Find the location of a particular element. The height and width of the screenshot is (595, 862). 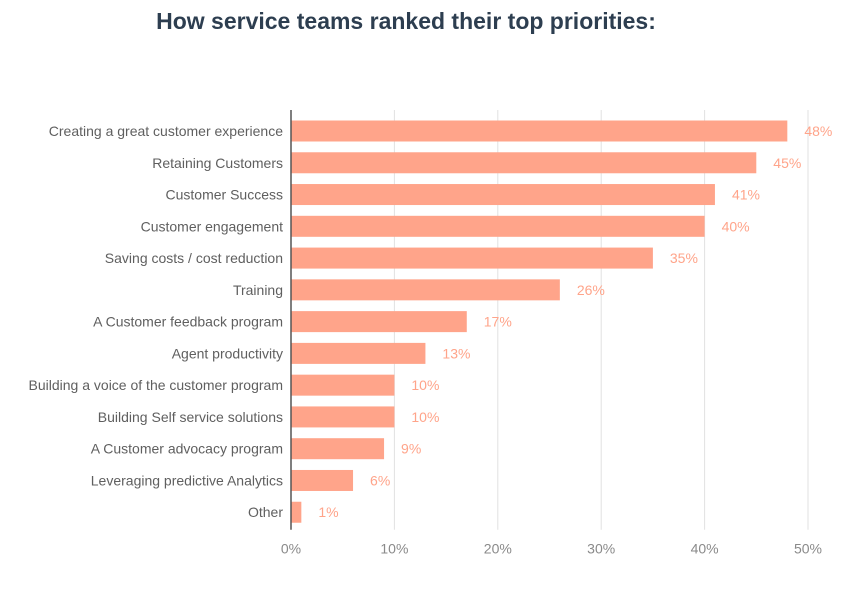

category-label: Creating a great customer experience is located at coordinates (166, 131).